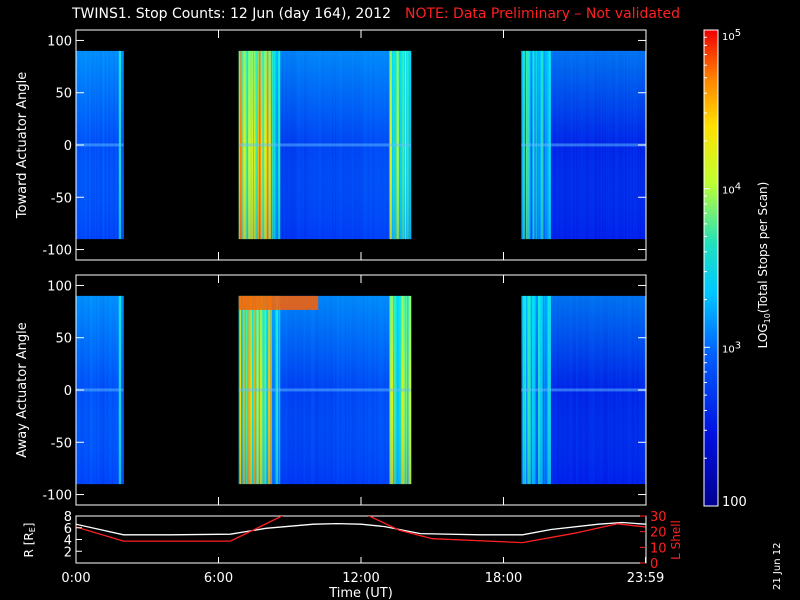 The height and width of the screenshot is (600, 800). I want to click on colorbar-gradient, so click(711, 268).